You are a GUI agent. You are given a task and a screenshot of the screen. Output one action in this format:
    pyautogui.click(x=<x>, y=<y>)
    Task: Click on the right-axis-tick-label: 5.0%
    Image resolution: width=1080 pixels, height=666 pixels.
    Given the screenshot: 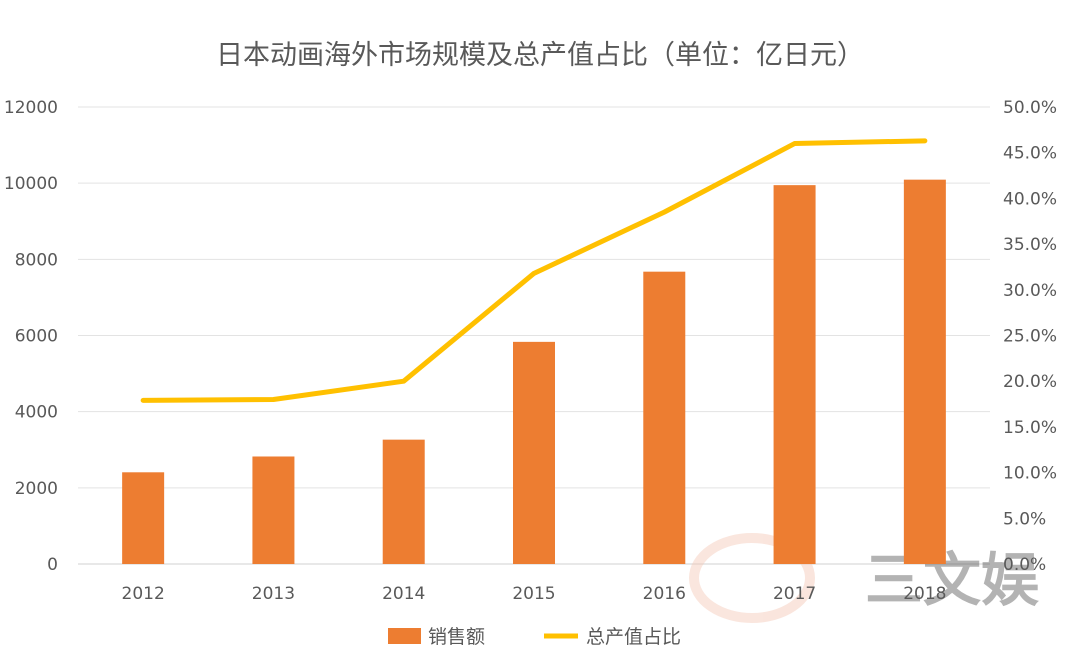 What is the action you would take?
    pyautogui.click(x=1024, y=519)
    